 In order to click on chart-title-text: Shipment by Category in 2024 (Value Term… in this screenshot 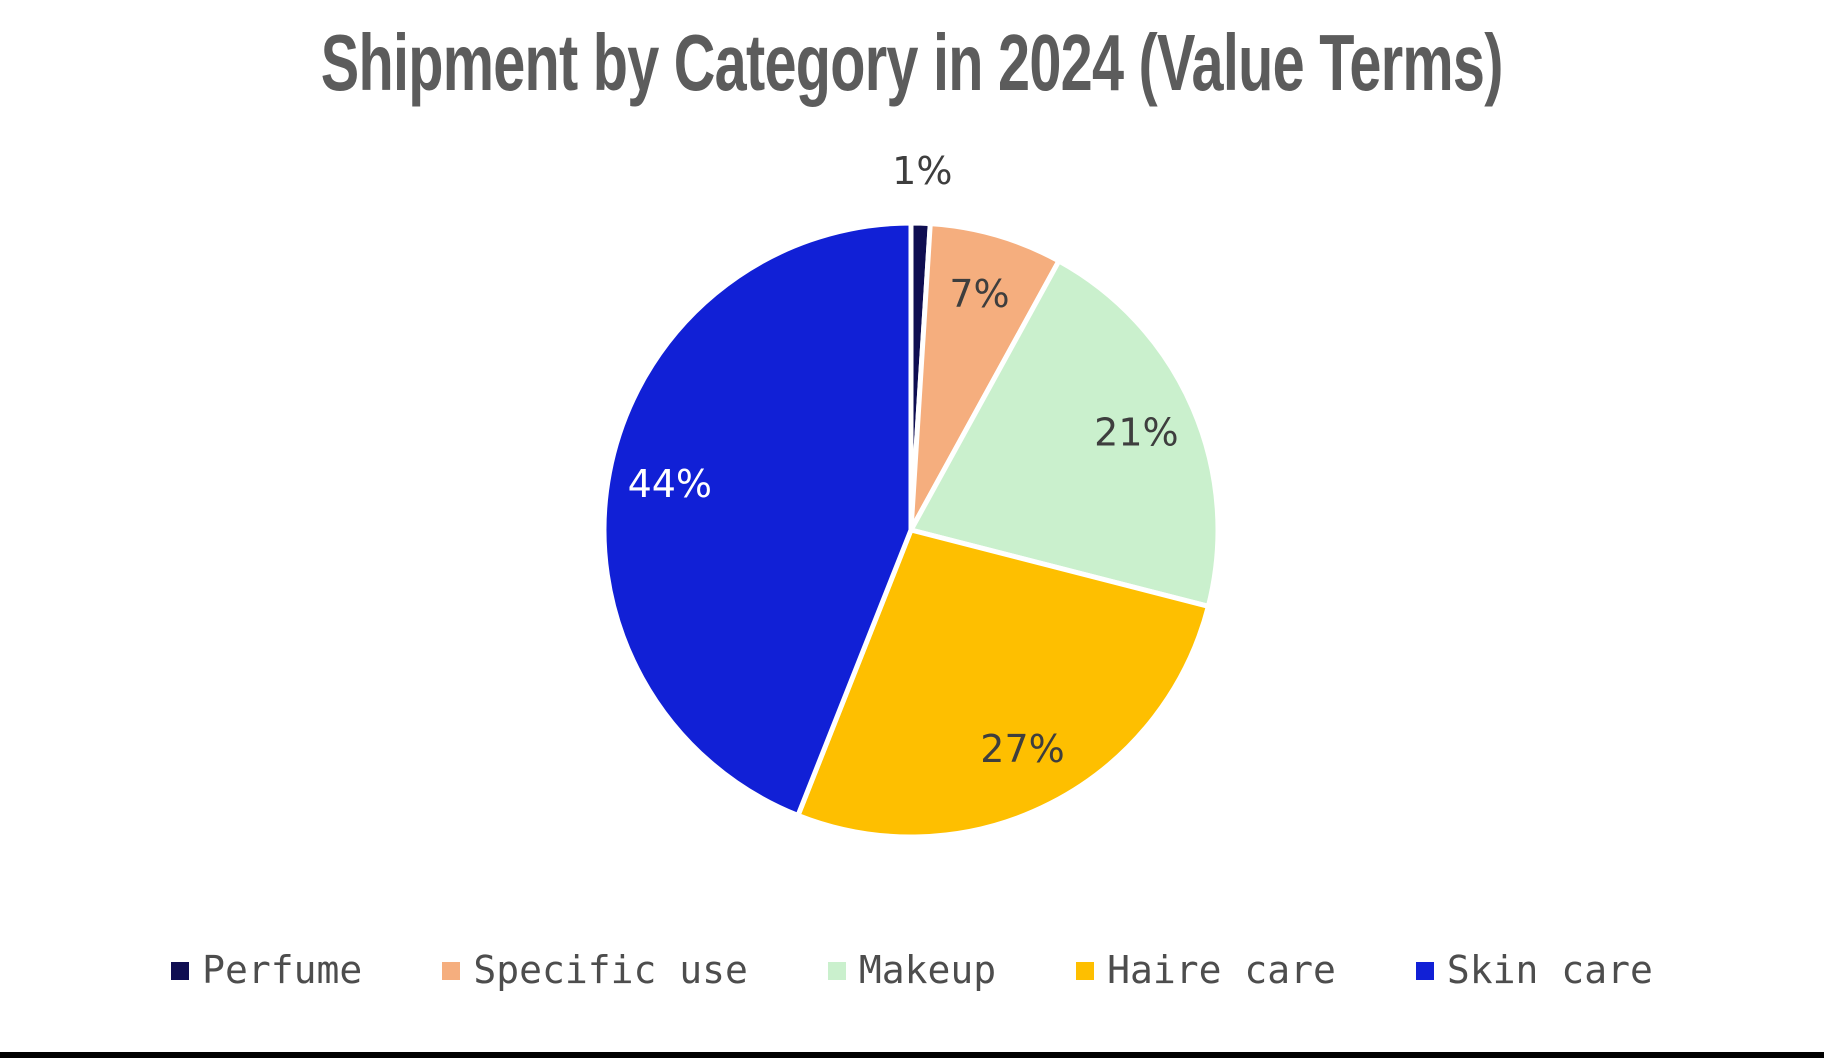, I will do `click(912, 62)`.